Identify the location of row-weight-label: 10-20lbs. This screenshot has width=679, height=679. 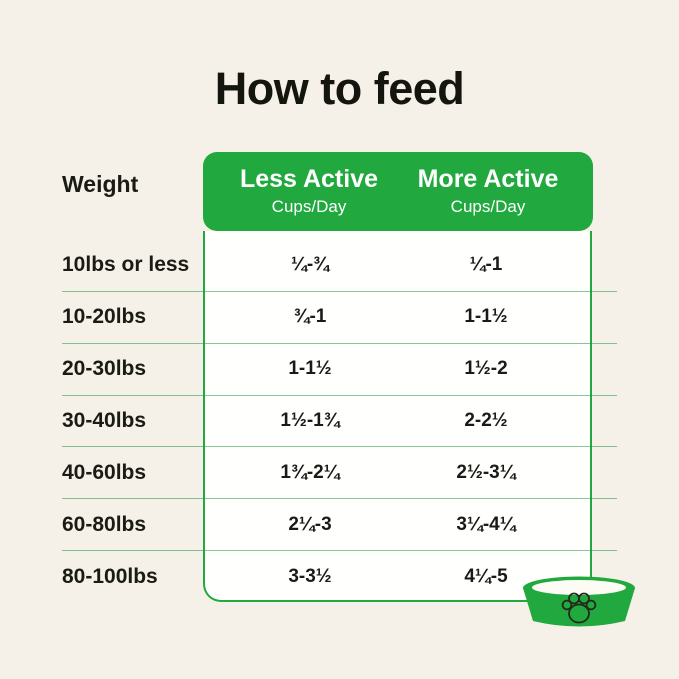
(104, 317).